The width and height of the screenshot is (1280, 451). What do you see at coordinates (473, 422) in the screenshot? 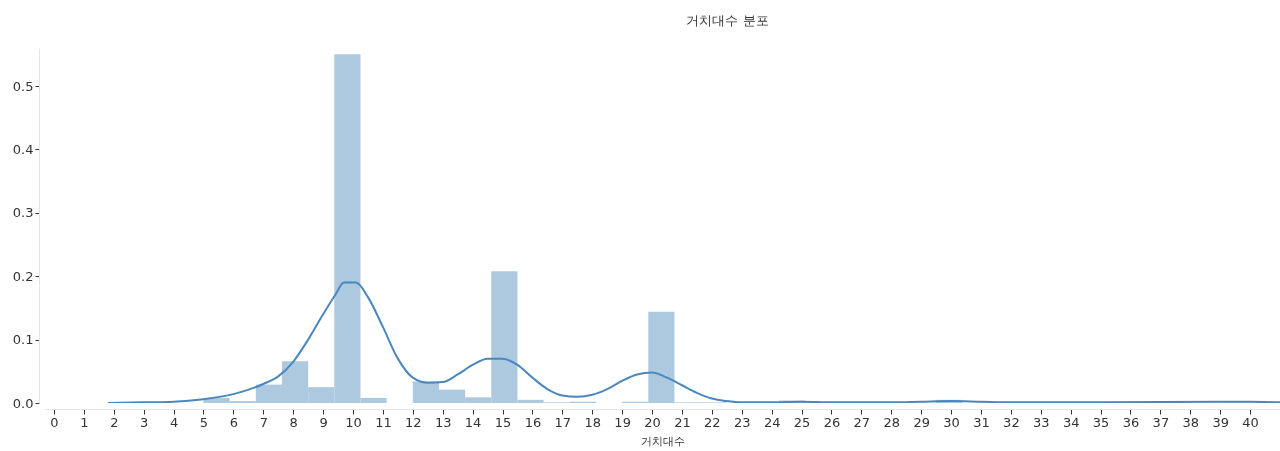
I see `x-tick-label: 14` at bounding box center [473, 422].